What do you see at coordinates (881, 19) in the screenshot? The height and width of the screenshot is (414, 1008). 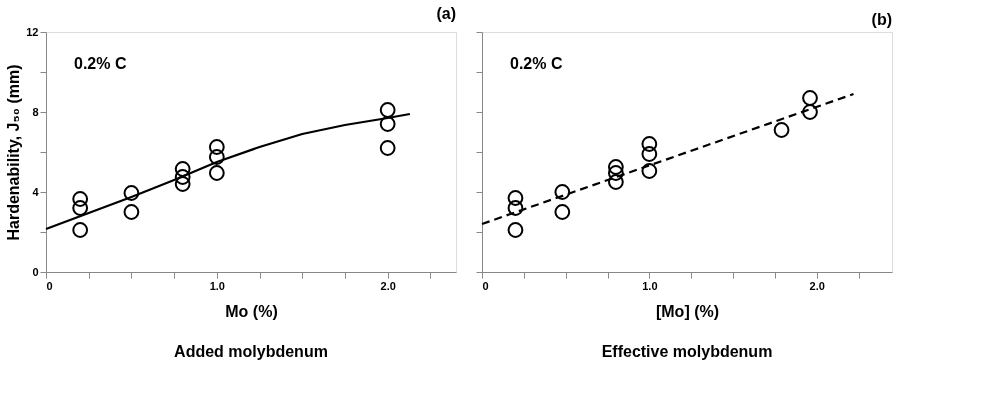 I see `chart-title: (b)` at bounding box center [881, 19].